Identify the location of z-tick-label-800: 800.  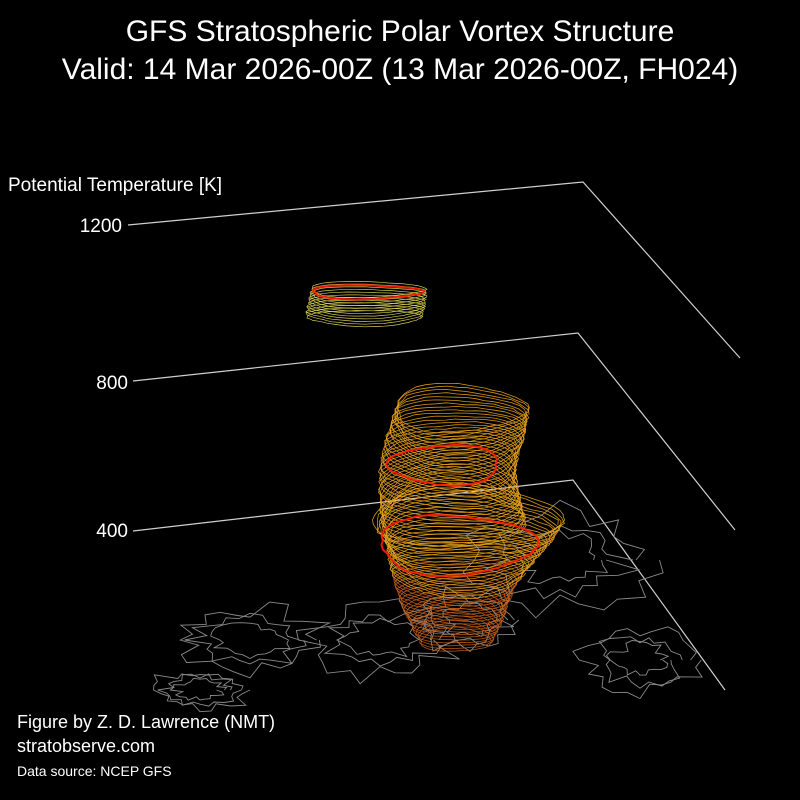
(112, 383).